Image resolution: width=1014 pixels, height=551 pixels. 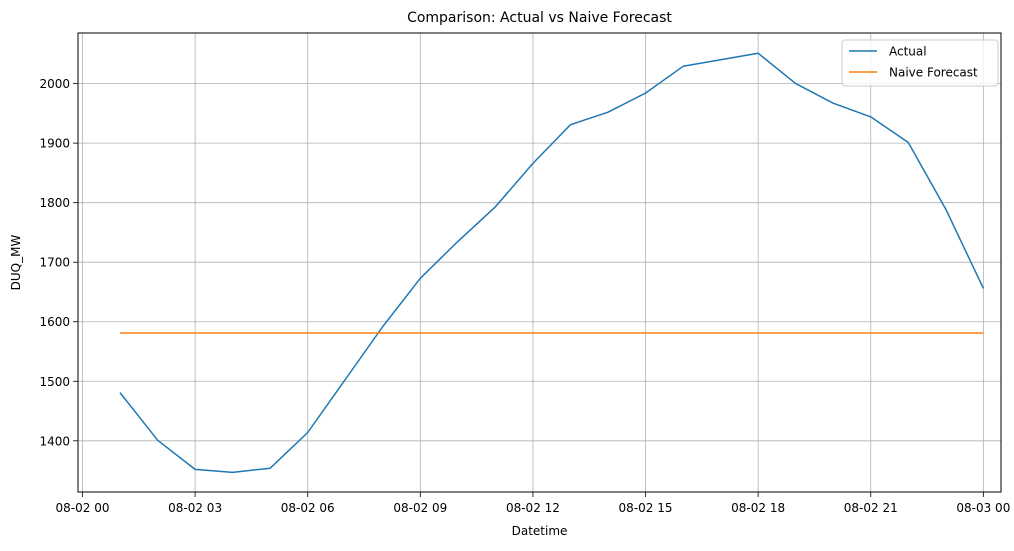 What do you see at coordinates (308, 508) in the screenshot?
I see `x-tick-label: 08-02 06` at bounding box center [308, 508].